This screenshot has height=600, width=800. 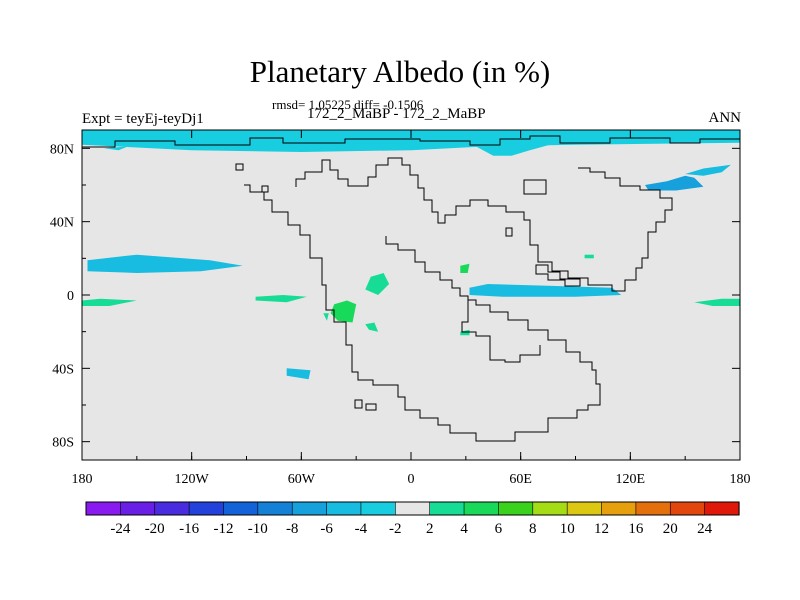 I want to click on season-label: ANN, so click(x=725, y=118).